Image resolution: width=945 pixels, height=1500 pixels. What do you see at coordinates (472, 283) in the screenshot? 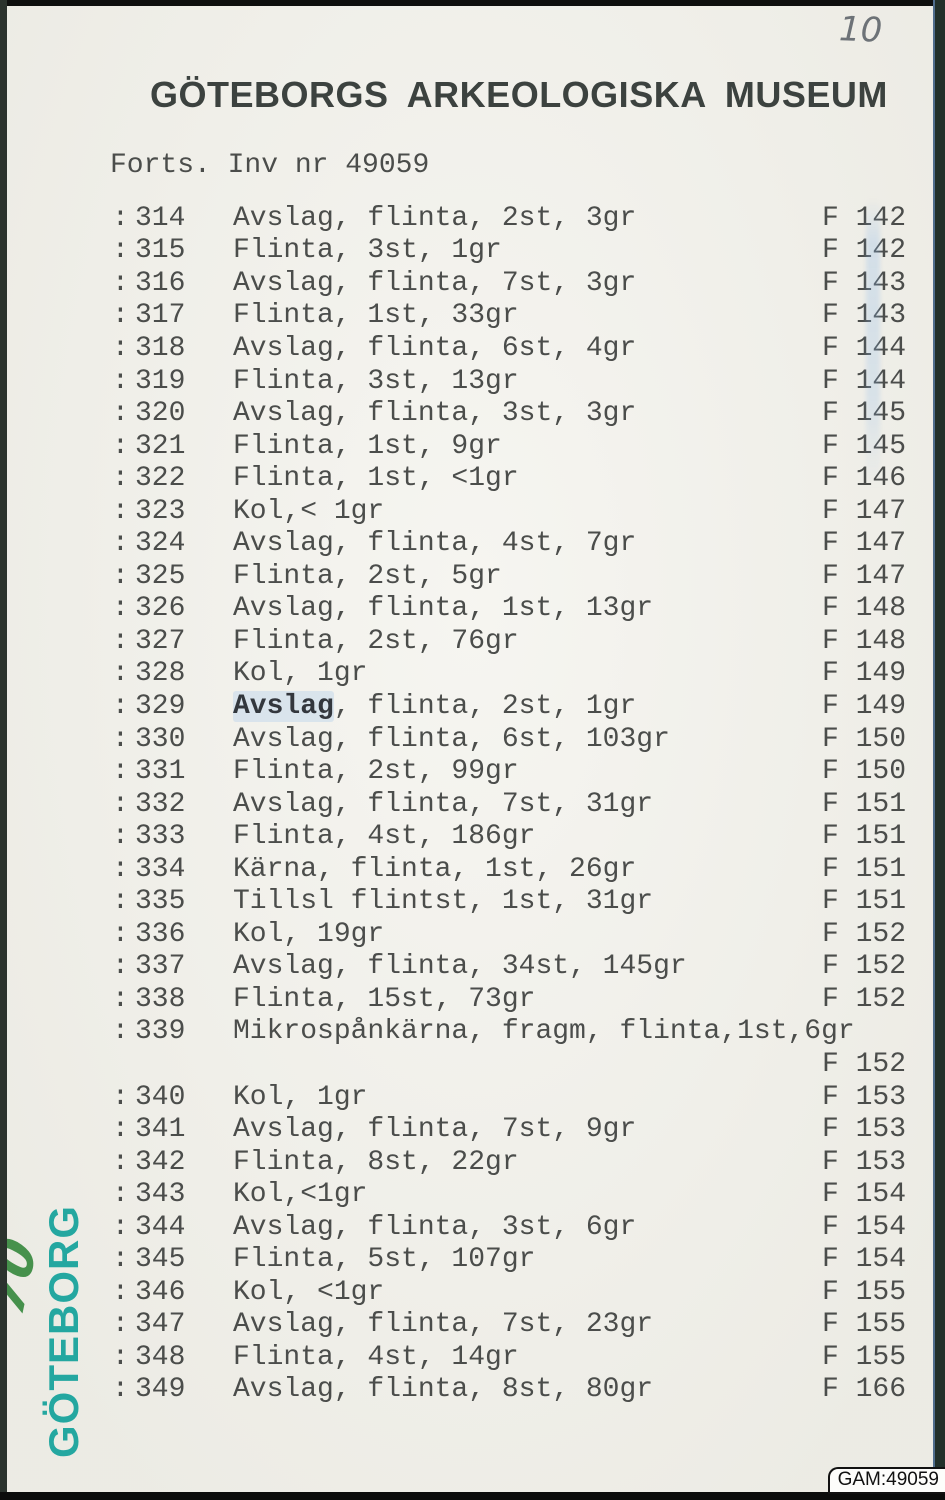
I see `table-row: :316 Avslag, flinta, 7st, 3gr F 143` at bounding box center [472, 283].